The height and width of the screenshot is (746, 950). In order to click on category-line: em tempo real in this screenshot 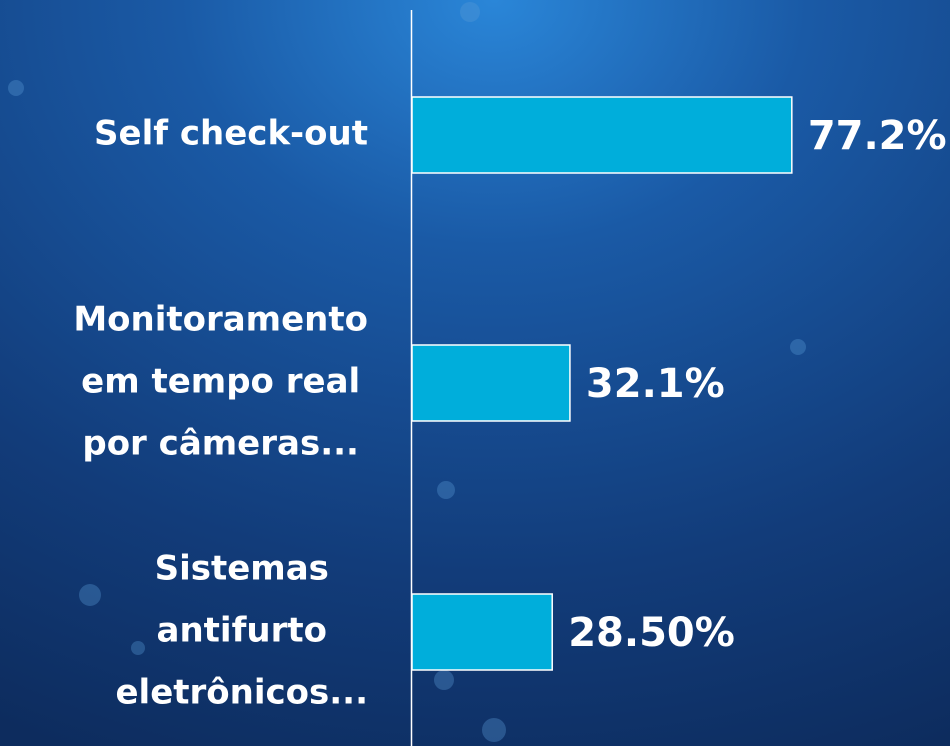, I will do `click(220, 382)`.